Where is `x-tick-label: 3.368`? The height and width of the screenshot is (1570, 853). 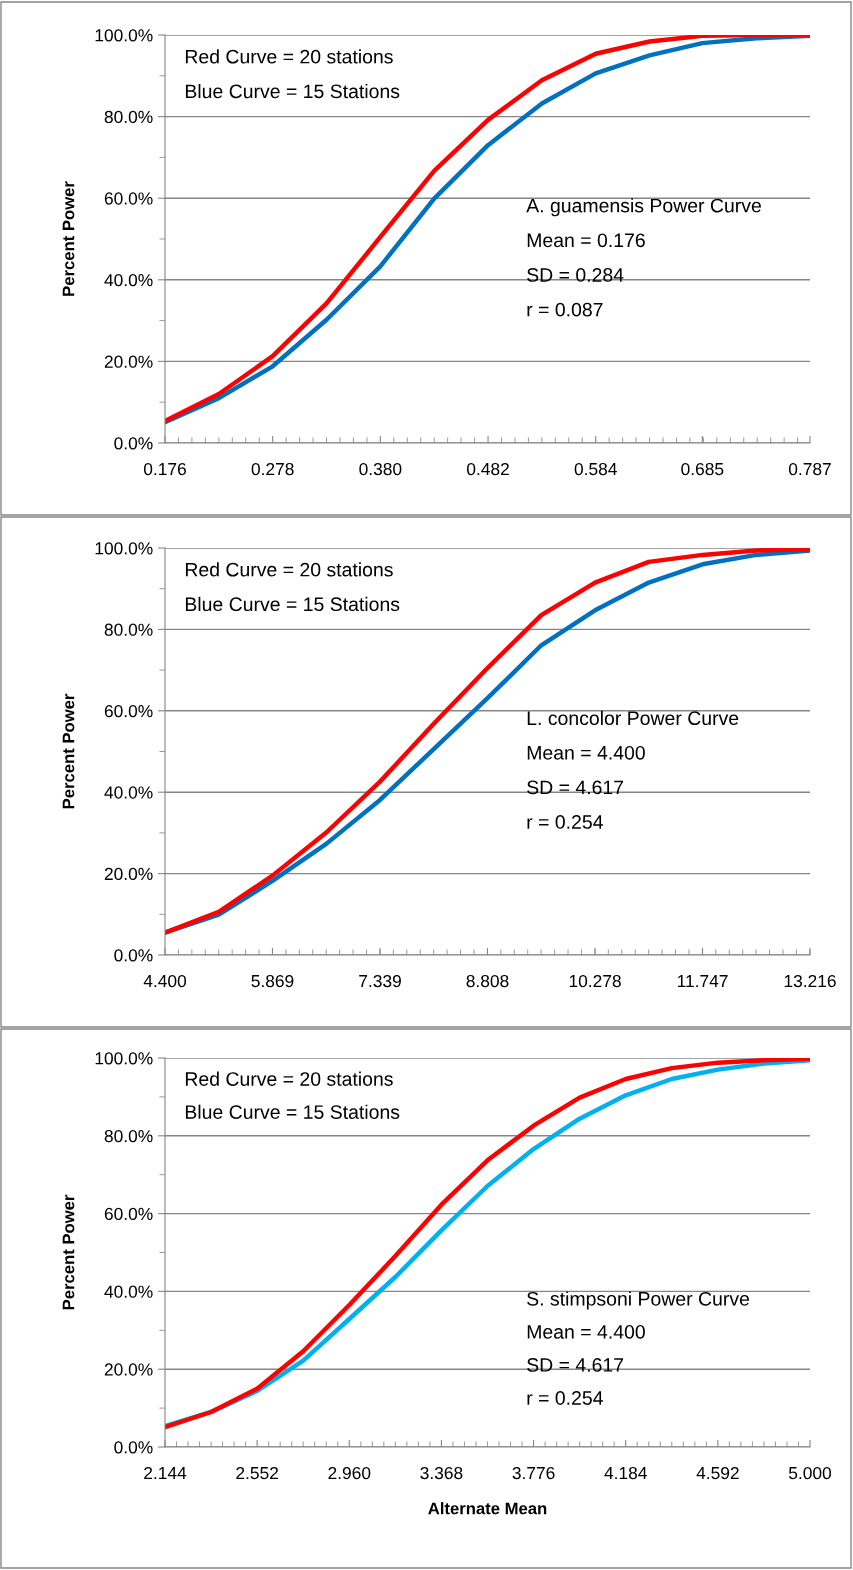
x-tick-label: 3.368 is located at coordinates (441, 1473).